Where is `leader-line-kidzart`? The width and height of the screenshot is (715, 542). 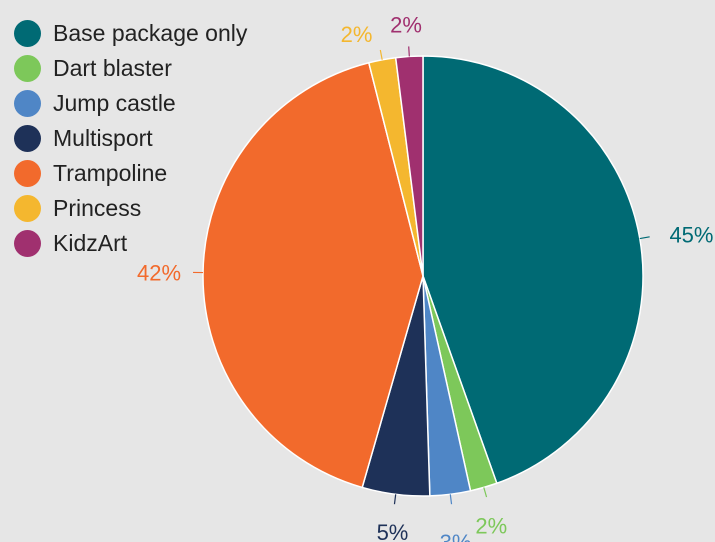
leader-line-kidzart is located at coordinates (409, 51).